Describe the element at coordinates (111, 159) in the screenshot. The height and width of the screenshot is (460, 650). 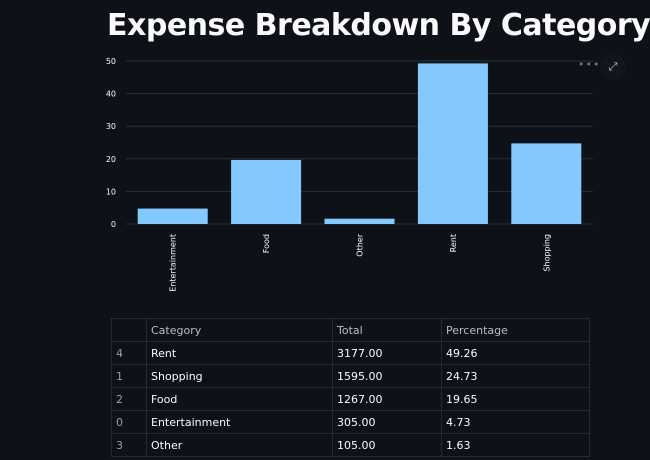
I see `y-tick-label: 20` at that location.